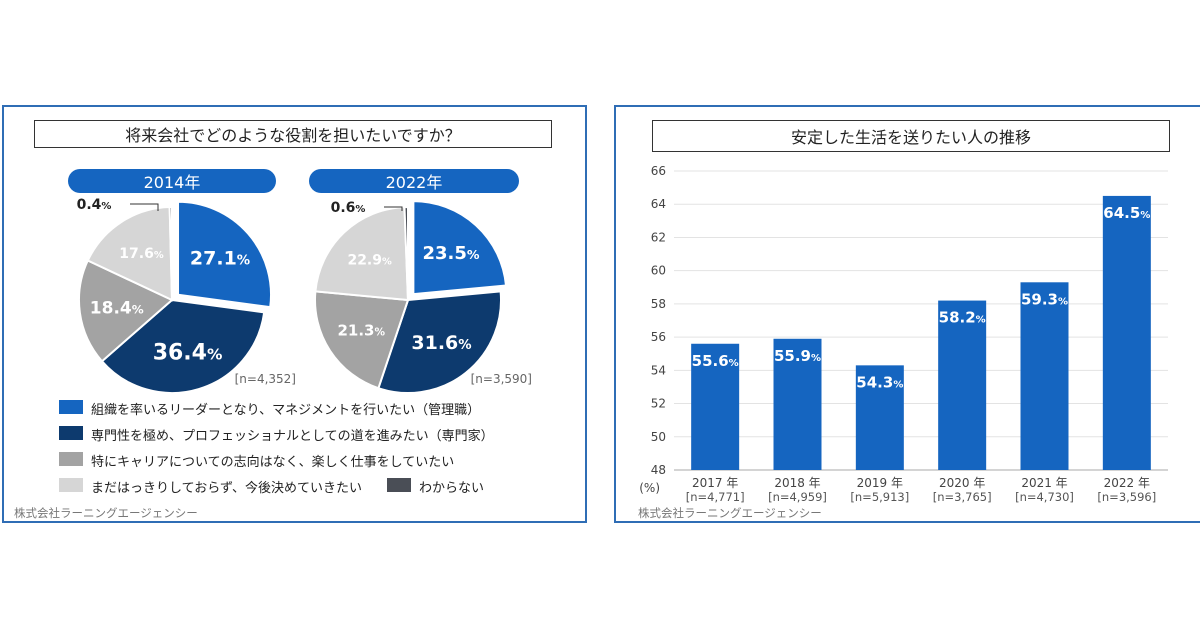 The image size is (1200, 630). I want to click on pie-slice-label: 31.6%, so click(441, 343).